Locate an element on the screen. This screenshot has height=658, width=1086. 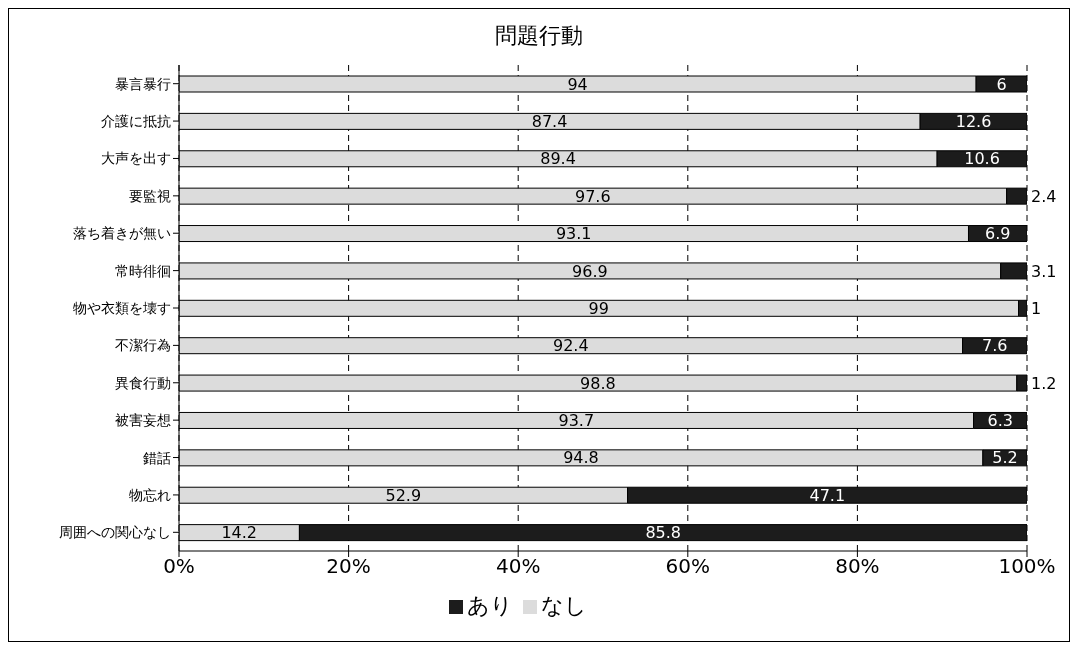
data-label: 96.9 is located at coordinates (590, 271).